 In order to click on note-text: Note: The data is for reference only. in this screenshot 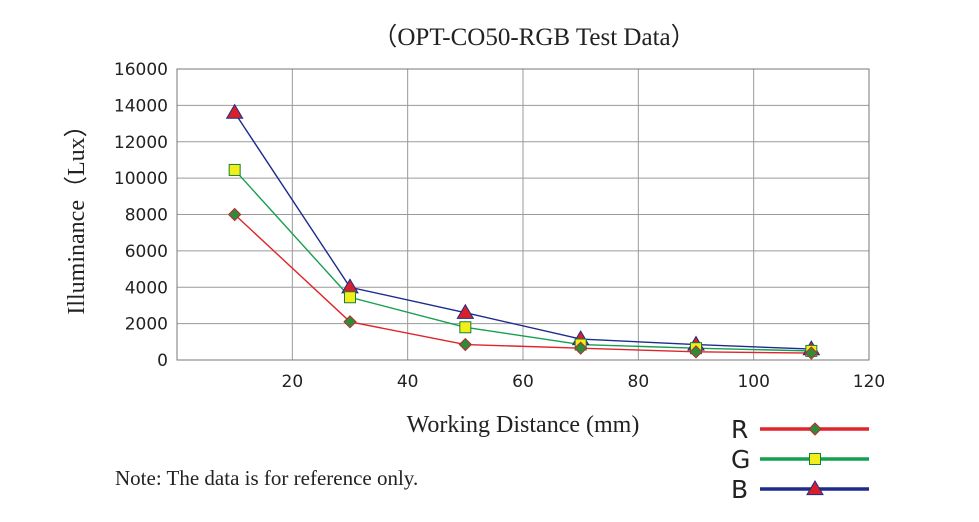, I will do `click(266, 478)`.